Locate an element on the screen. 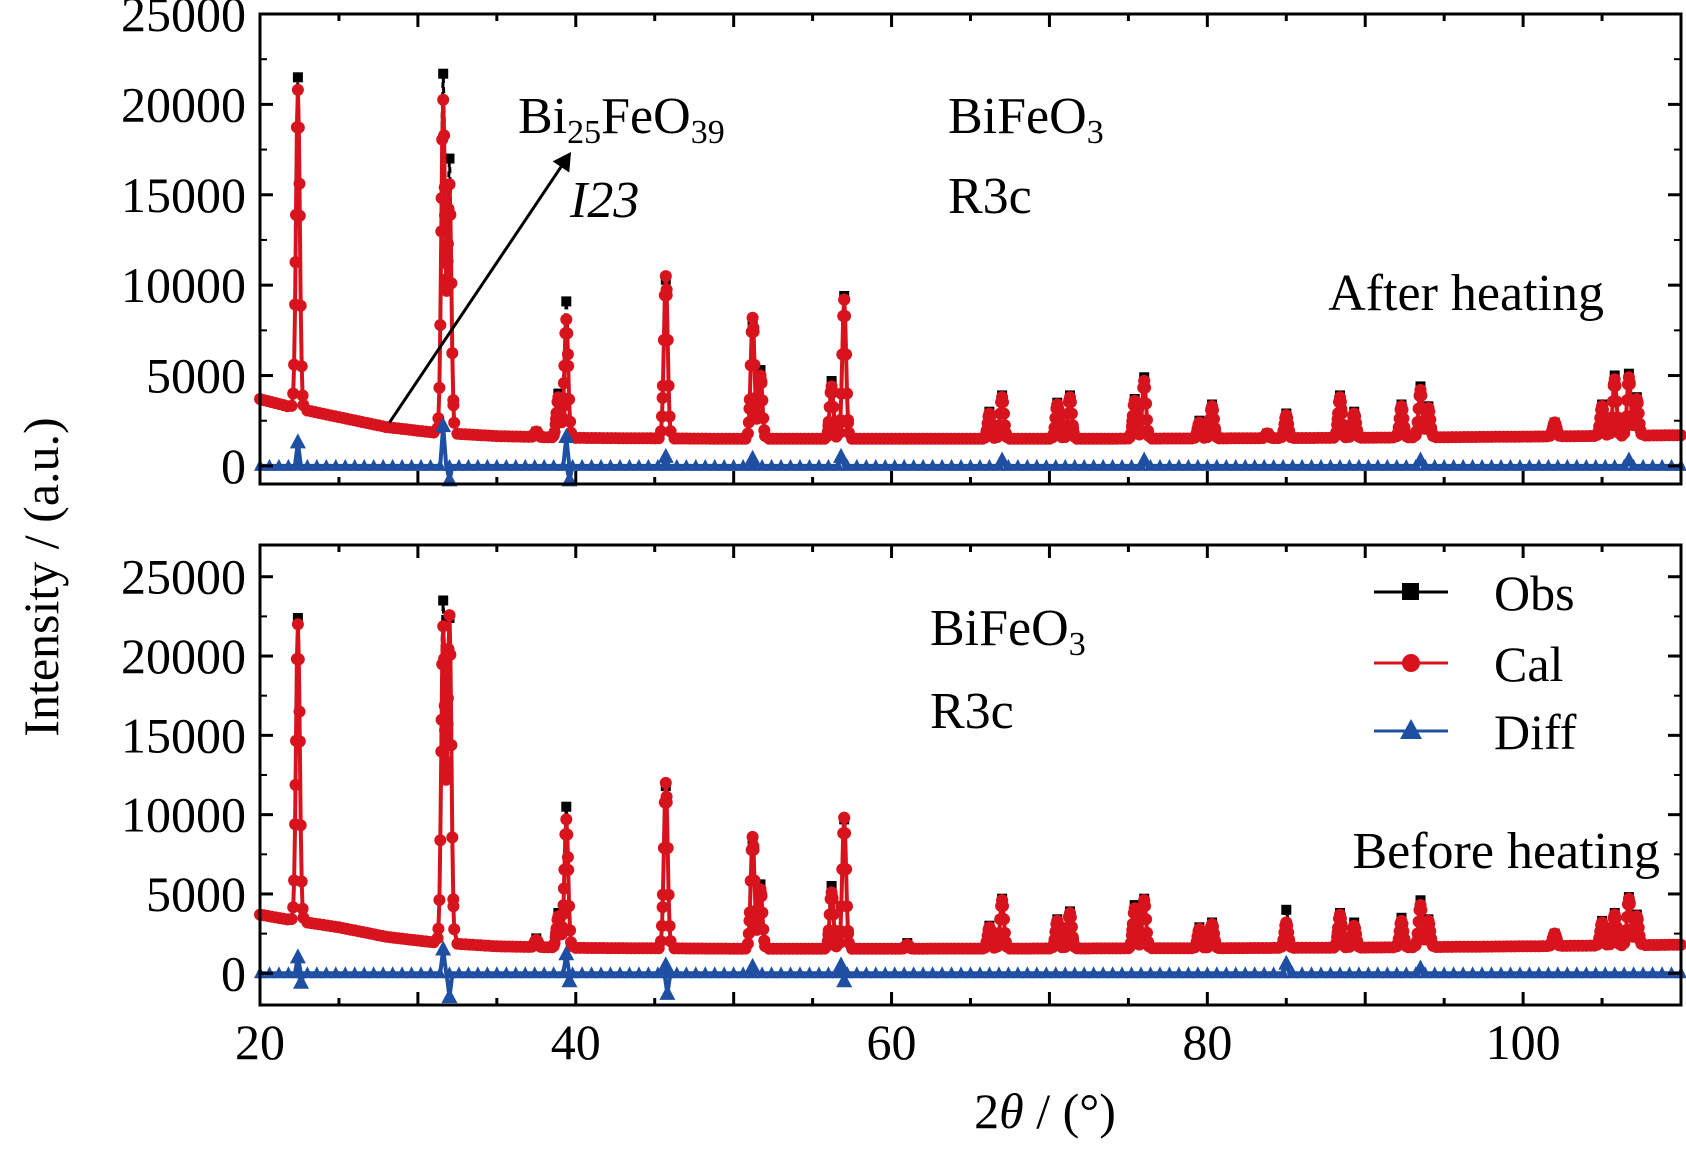 The height and width of the screenshot is (1155, 1686). impurity-space-group: I23 is located at coordinates (604, 200).